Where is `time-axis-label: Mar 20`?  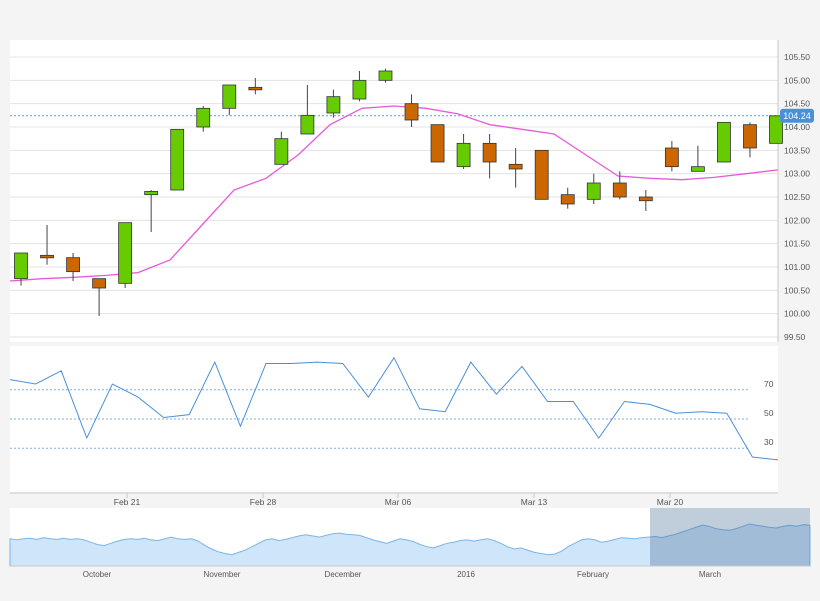
time-axis-label: Mar 20 is located at coordinates (670, 502).